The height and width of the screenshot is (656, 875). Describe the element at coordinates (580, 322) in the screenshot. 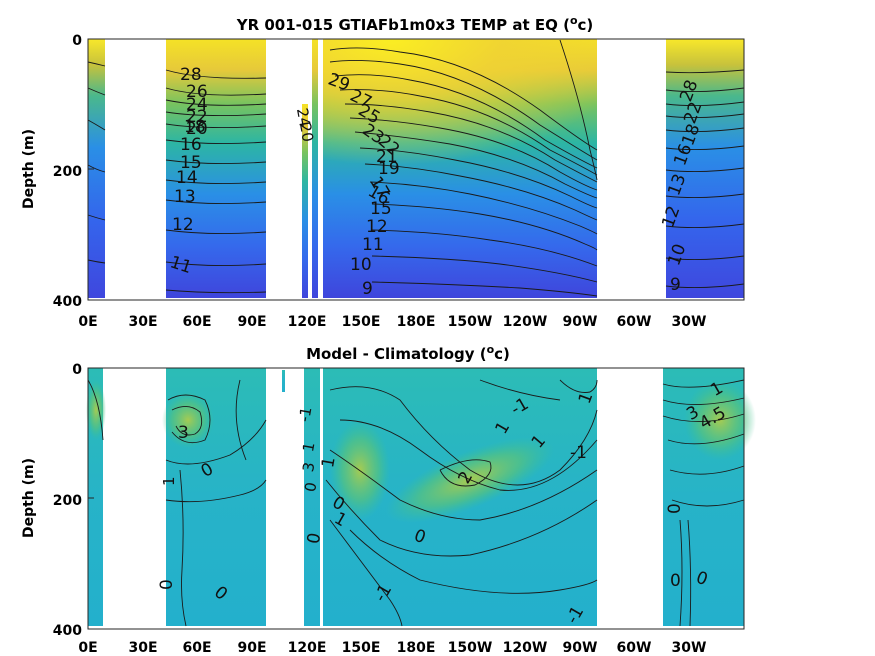

I see `top-x-tick-label: 90W` at that location.